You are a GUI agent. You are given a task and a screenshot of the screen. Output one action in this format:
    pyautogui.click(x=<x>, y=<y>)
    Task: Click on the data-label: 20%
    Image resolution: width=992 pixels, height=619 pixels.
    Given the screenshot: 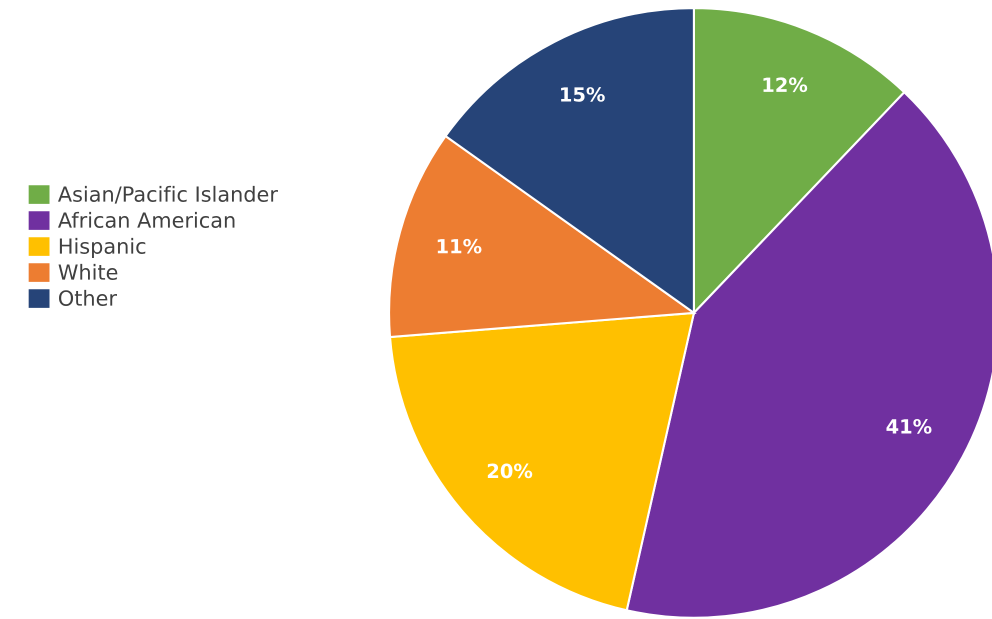 What is the action you would take?
    pyautogui.click(x=510, y=471)
    